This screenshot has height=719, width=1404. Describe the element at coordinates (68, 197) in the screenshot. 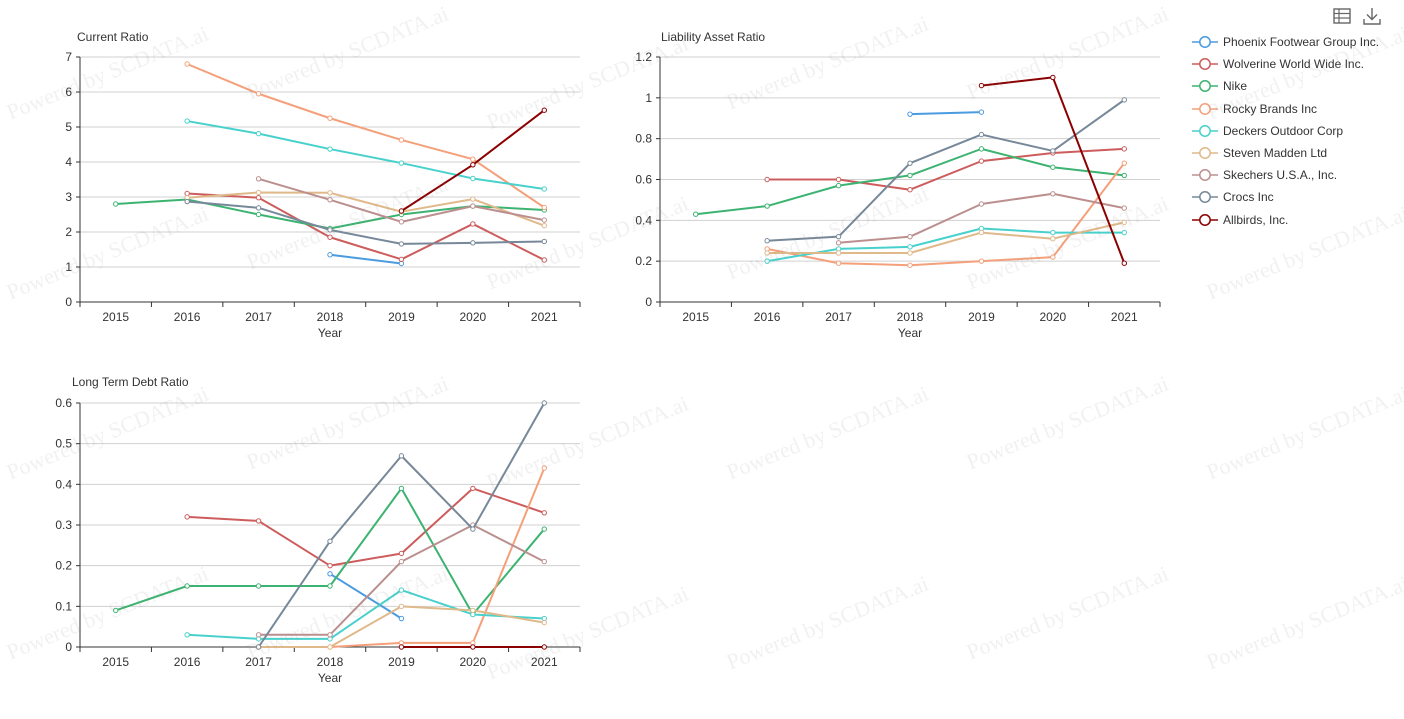

I see `y-tick-label: 3` at that location.